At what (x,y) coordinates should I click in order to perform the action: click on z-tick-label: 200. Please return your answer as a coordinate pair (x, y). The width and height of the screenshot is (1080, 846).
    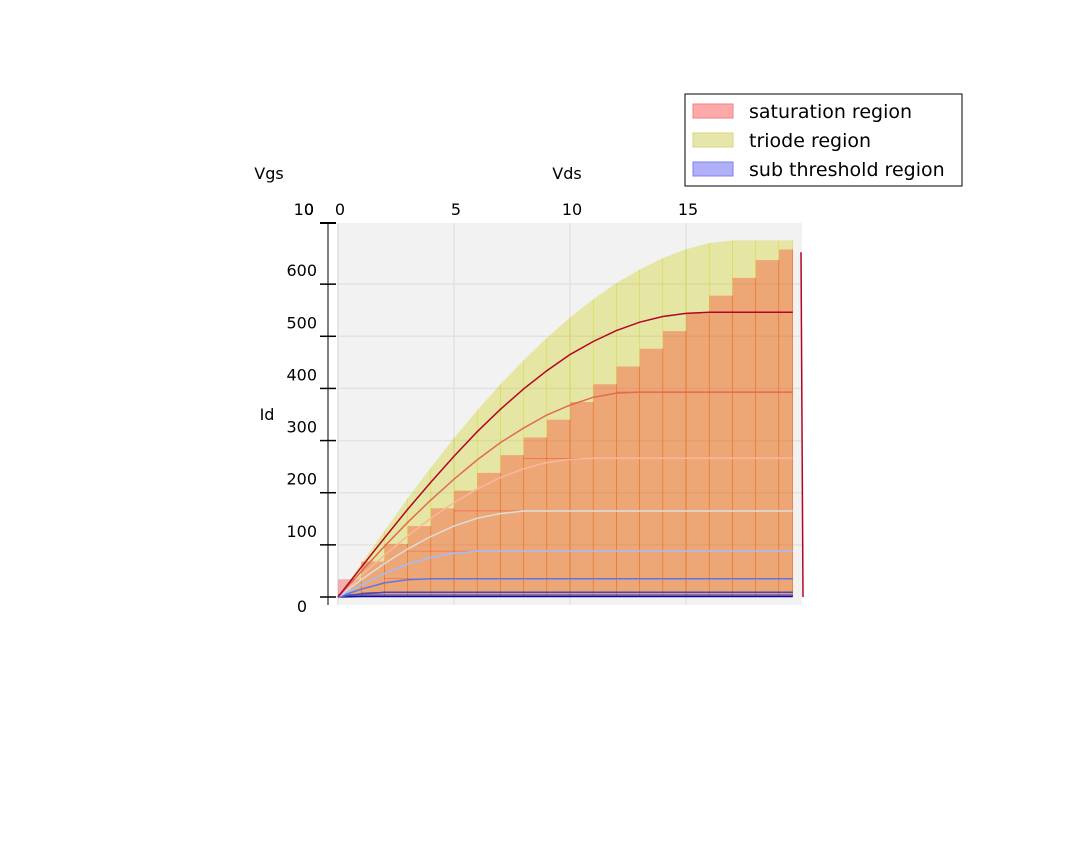
    Looking at the image, I should click on (301, 479).